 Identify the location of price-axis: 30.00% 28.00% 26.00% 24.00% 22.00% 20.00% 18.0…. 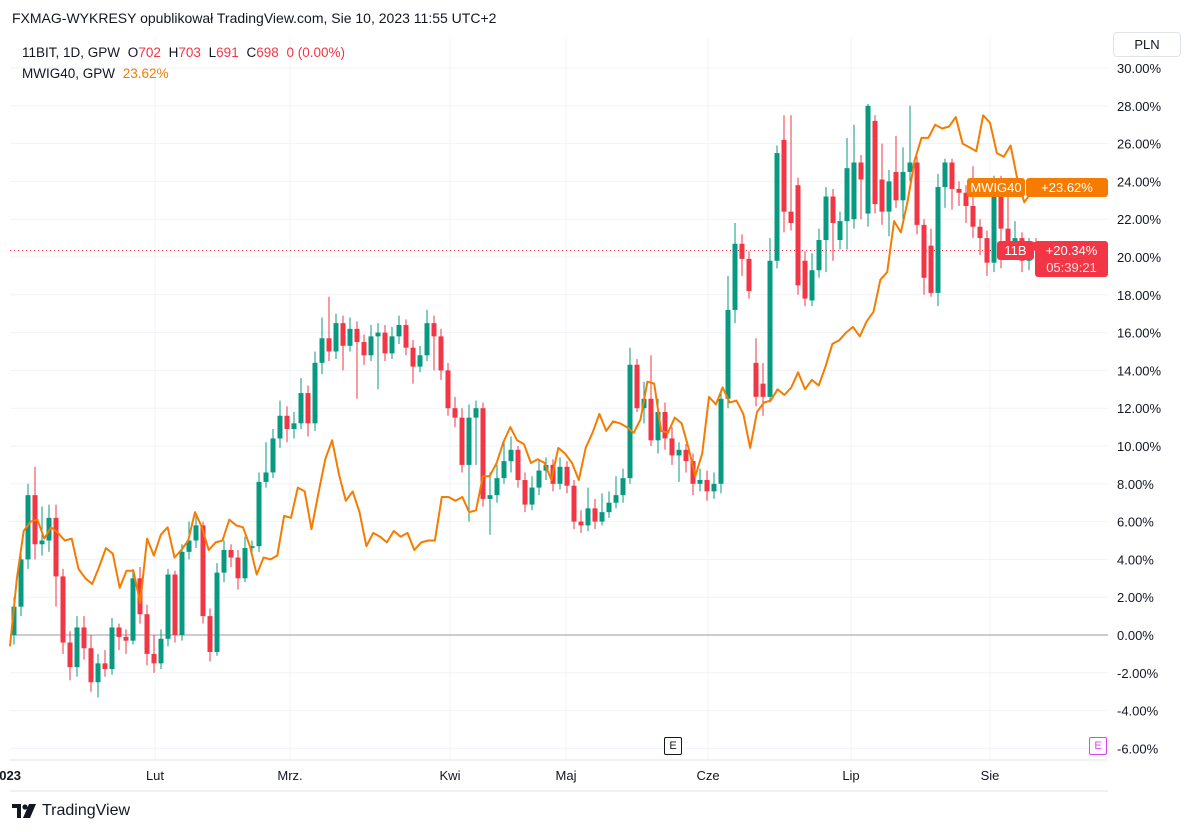
(1139, 408).